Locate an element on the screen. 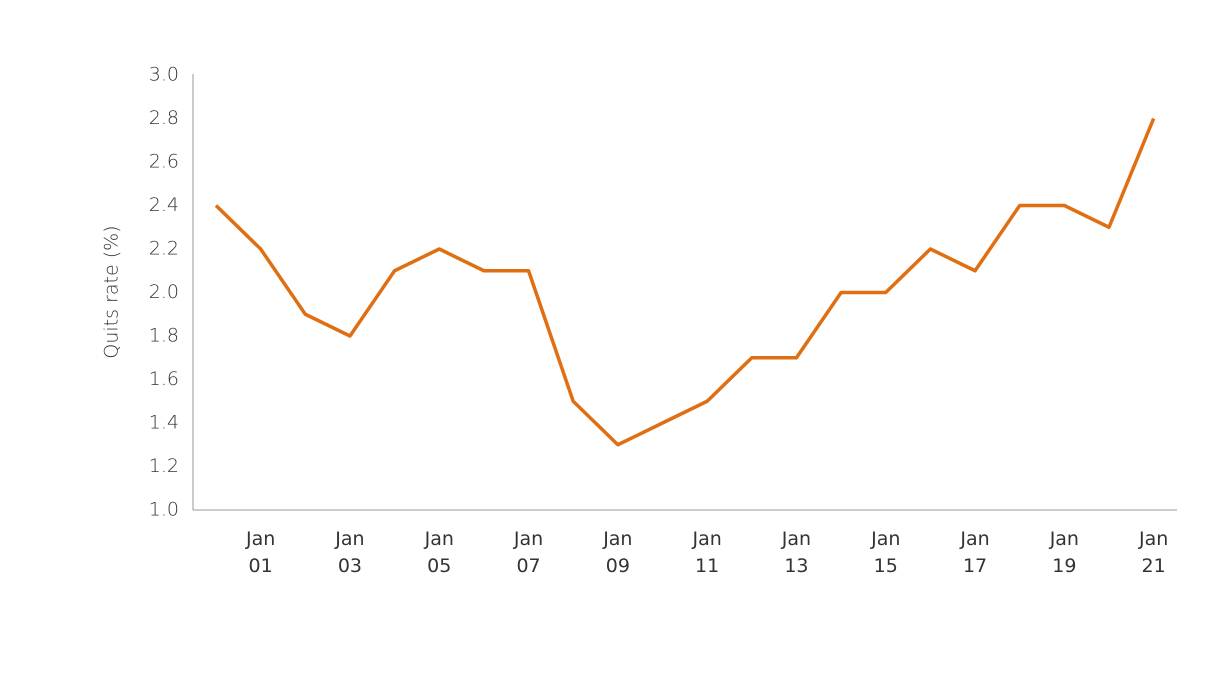 The width and height of the screenshot is (1226, 690). y-tick-label: 1.0 is located at coordinates (164, 510).